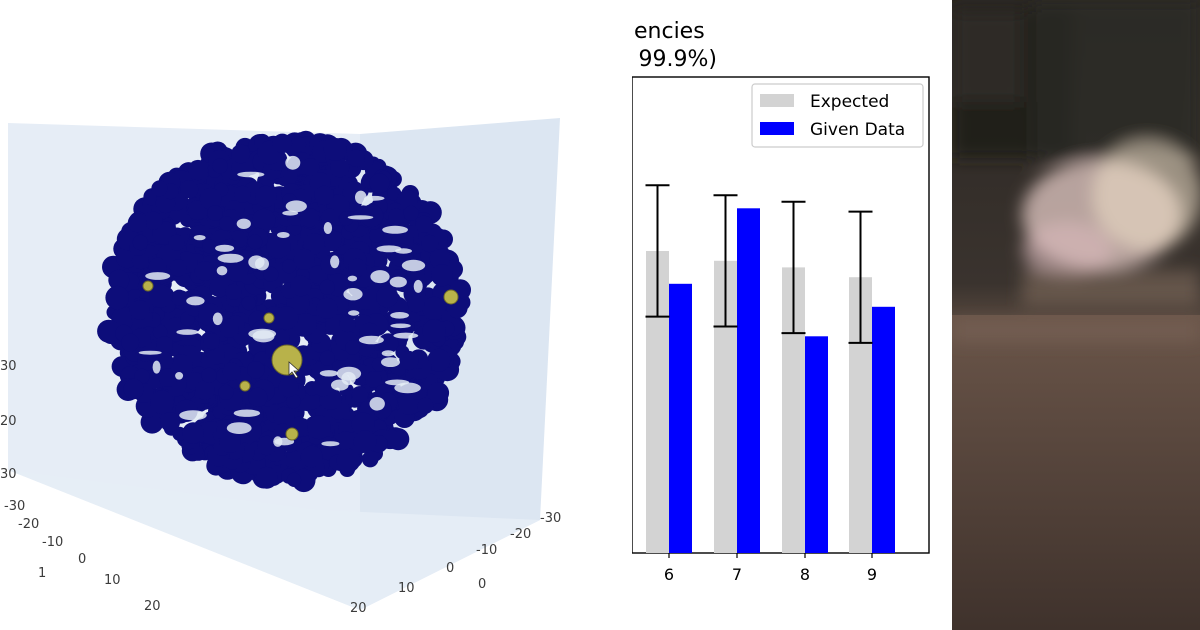 This screenshot has width=1200, height=630. Describe the element at coordinates (152, 606) in the screenshot. I see `axis-tick-x: 20` at that location.